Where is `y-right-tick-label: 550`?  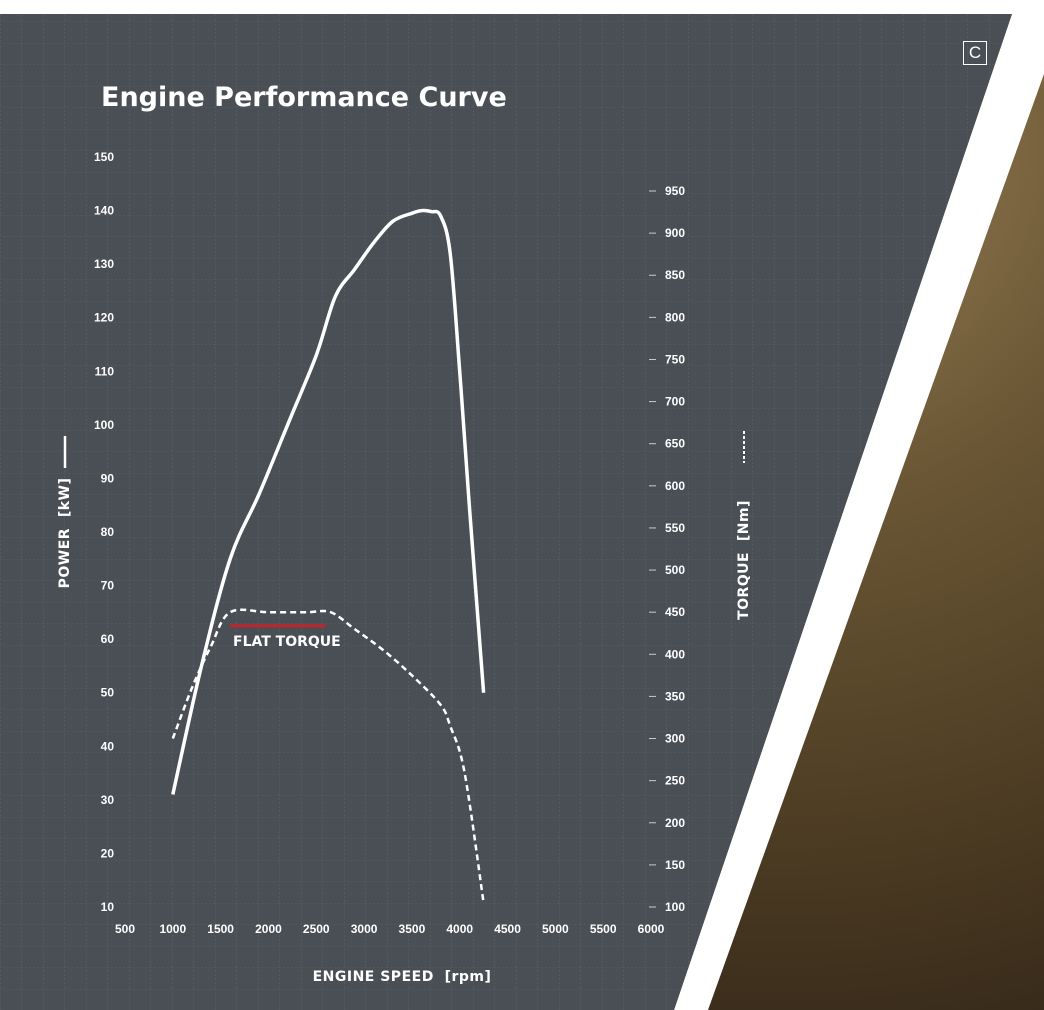 y-right-tick-label: 550 is located at coordinates (675, 528).